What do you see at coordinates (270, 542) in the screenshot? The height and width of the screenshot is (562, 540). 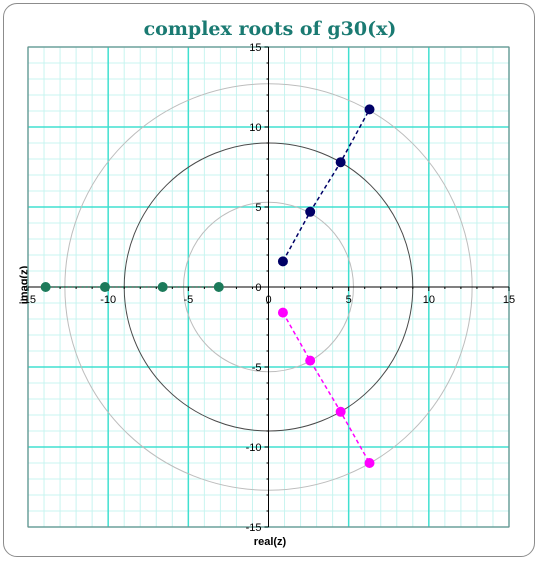 I see `x-axis-label: real(z)` at bounding box center [270, 542].